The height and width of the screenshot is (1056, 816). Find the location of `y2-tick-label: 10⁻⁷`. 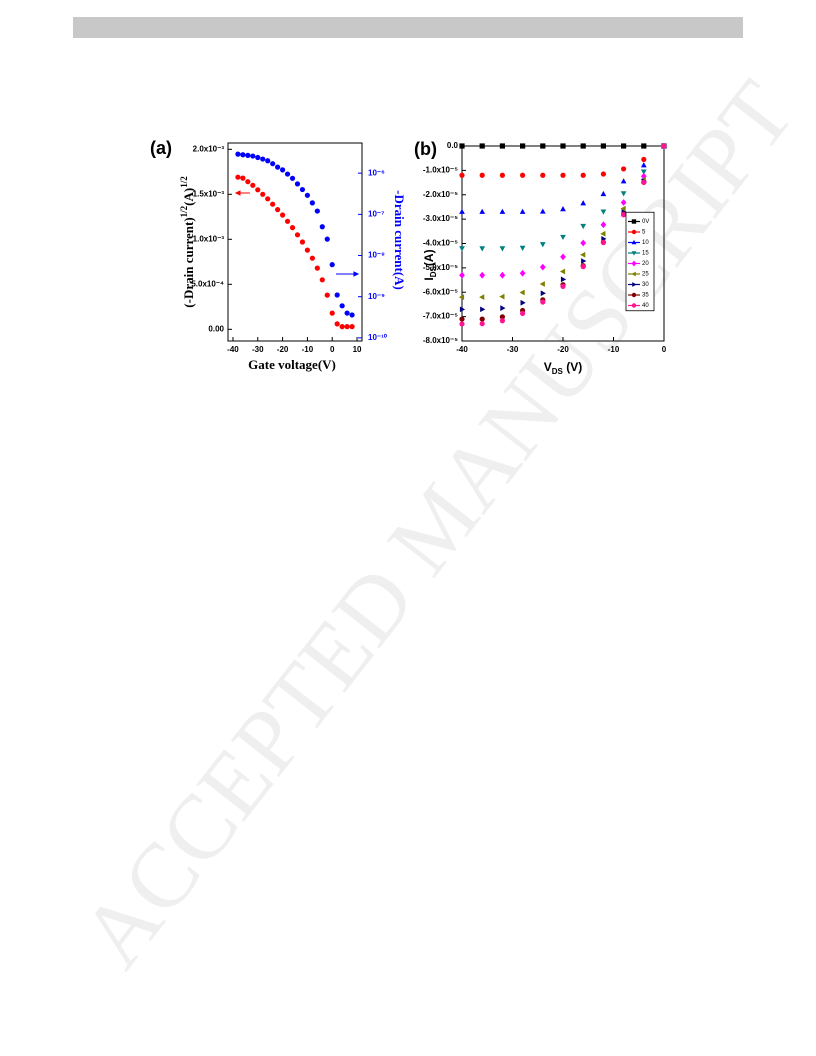

y2-tick-label: 10⁻⁷ is located at coordinates (376, 213).